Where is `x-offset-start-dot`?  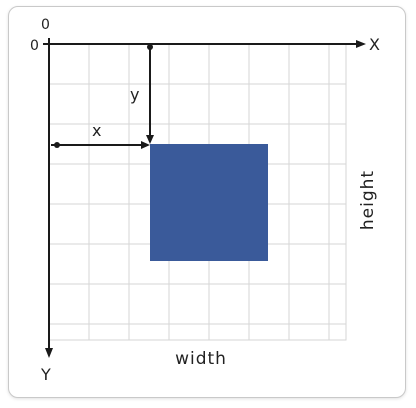
x-offset-start-dot is located at coordinates (57, 145).